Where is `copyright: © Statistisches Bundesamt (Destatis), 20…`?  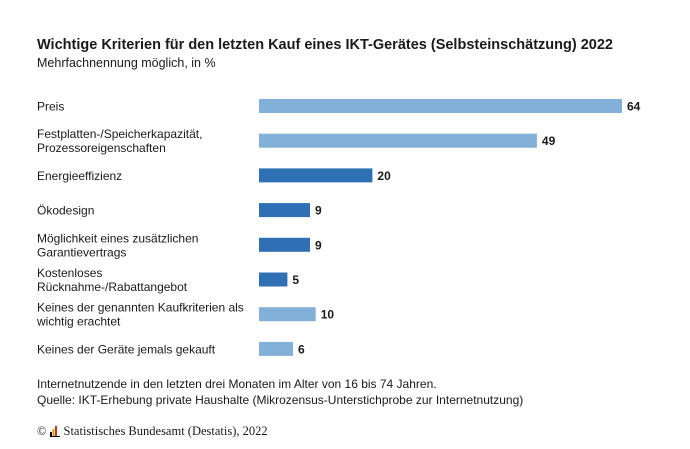 copyright: © Statistisches Bundesamt (Destatis), 20… is located at coordinates (152, 431).